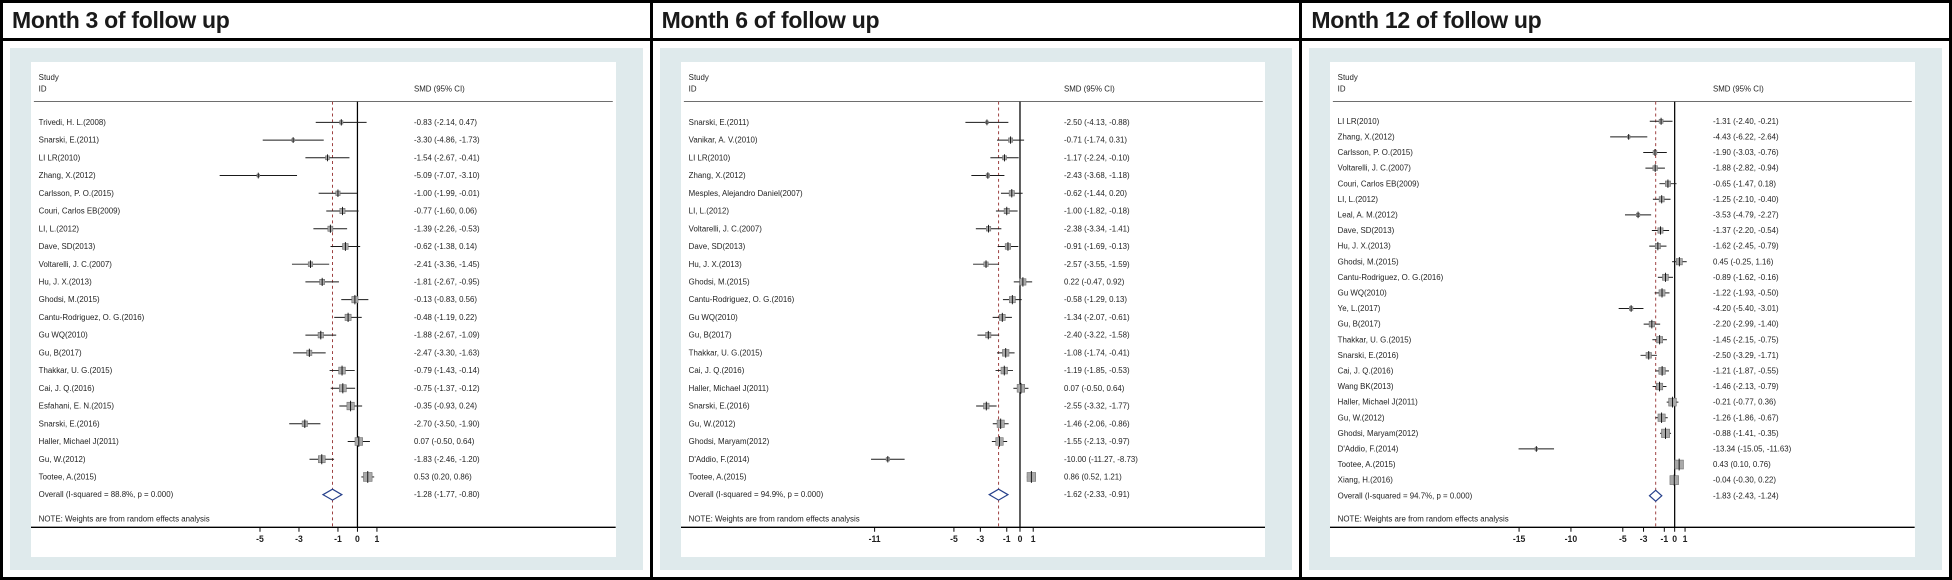 This screenshot has height=580, width=1952. What do you see at coordinates (1376, 152) in the screenshot?
I see `study-id: Carlsson, P. O.(2015)` at bounding box center [1376, 152].